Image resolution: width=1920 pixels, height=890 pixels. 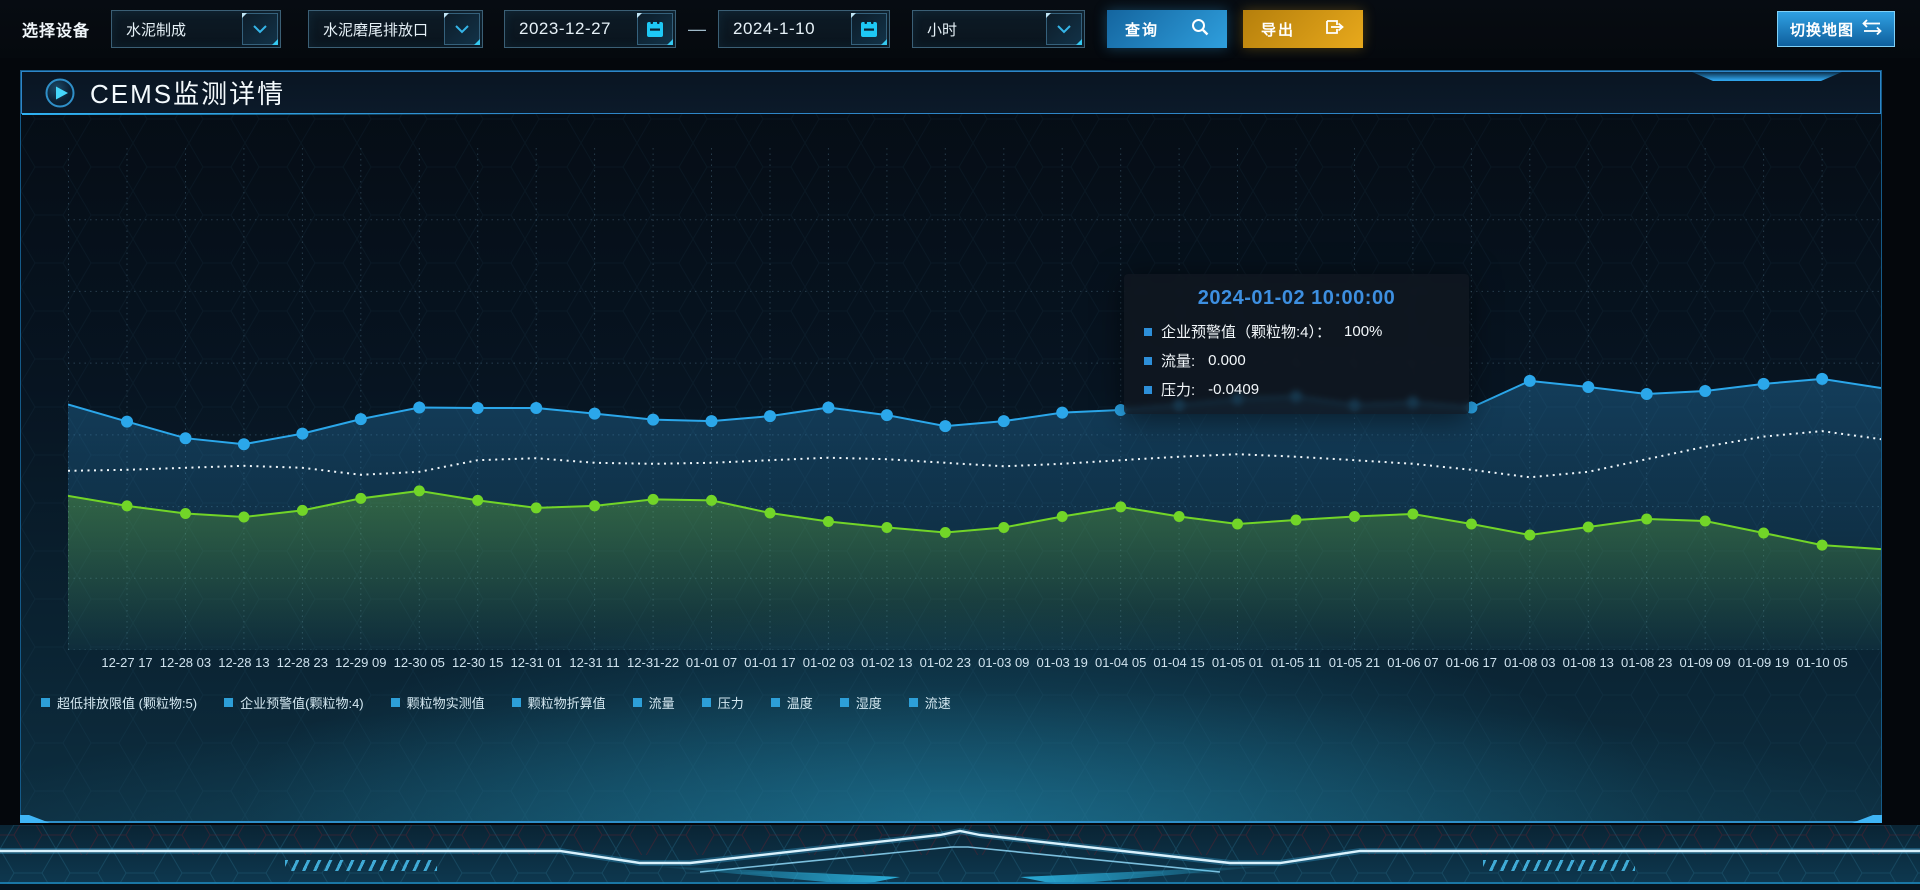 What do you see at coordinates (1278, 30) in the screenshot?
I see `export-button-label: 导出` at bounding box center [1278, 30].